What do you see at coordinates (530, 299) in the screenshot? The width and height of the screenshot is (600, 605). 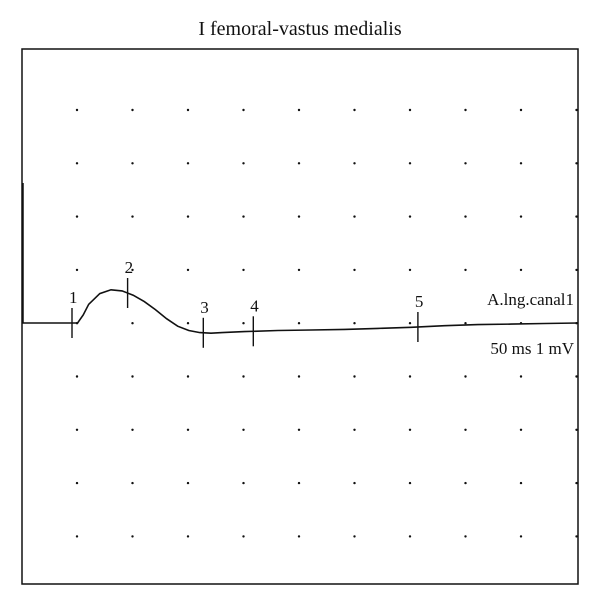 I see `channel-label: A.lng.canal1` at bounding box center [530, 299].